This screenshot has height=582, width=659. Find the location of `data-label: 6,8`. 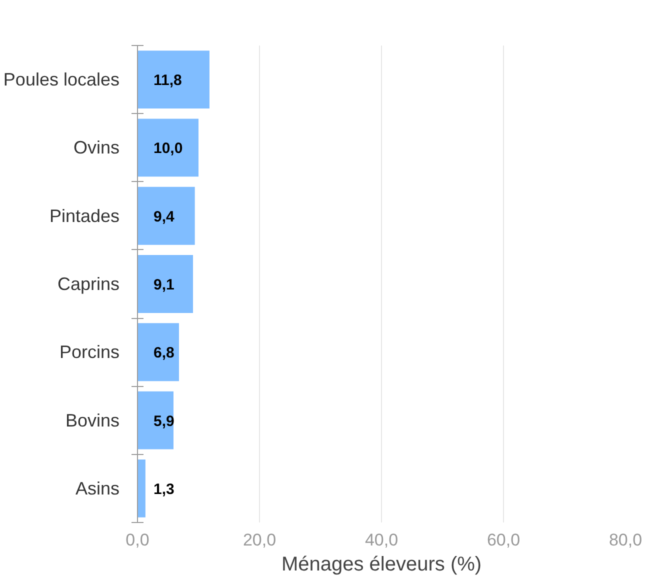

data-label: 6,8 is located at coordinates (164, 353).